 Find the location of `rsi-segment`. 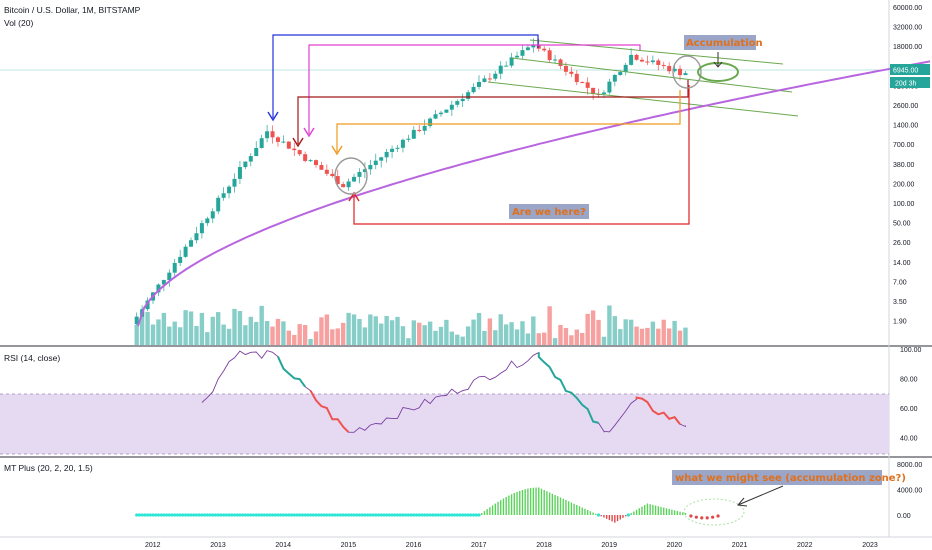

rsi-segment is located at coordinates (329, 411).